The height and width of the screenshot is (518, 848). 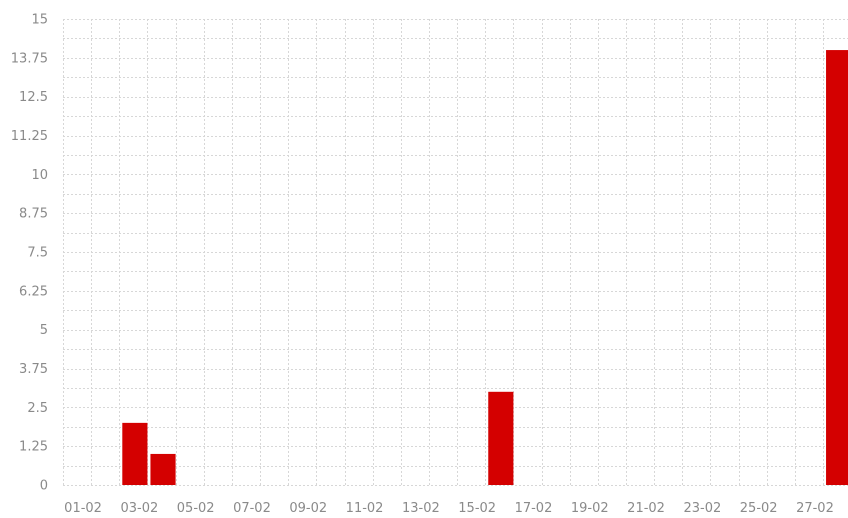 What do you see at coordinates (37, 408) in the screenshot?
I see `y-tick-label: 2.5` at bounding box center [37, 408].